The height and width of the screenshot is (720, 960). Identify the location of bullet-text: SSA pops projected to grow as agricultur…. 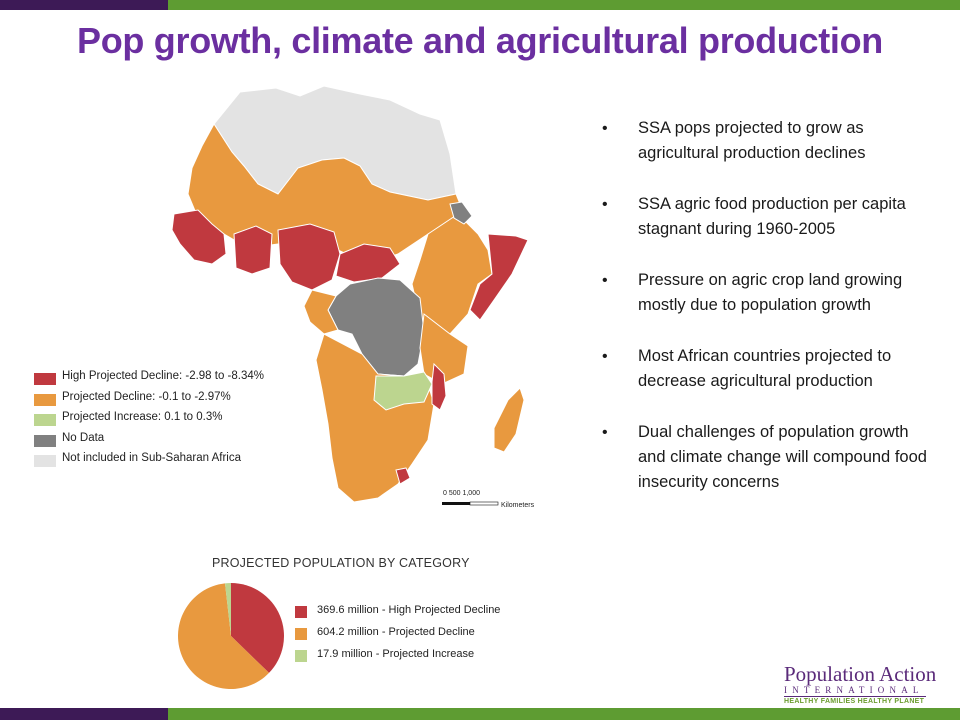
(752, 140).